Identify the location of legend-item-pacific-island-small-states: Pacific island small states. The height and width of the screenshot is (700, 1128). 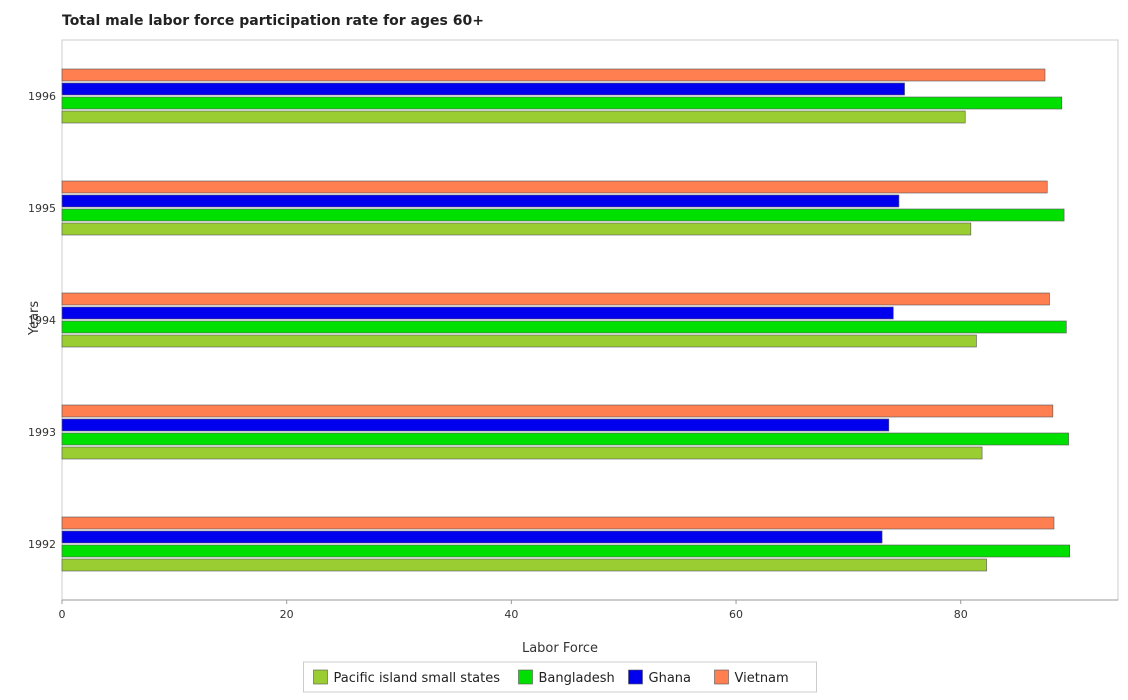
(407, 677).